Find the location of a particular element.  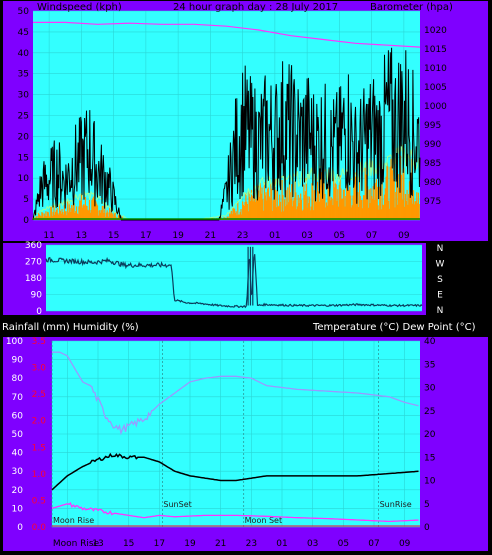

barometer-y-tick-label: 1015 is located at coordinates (435, 50).